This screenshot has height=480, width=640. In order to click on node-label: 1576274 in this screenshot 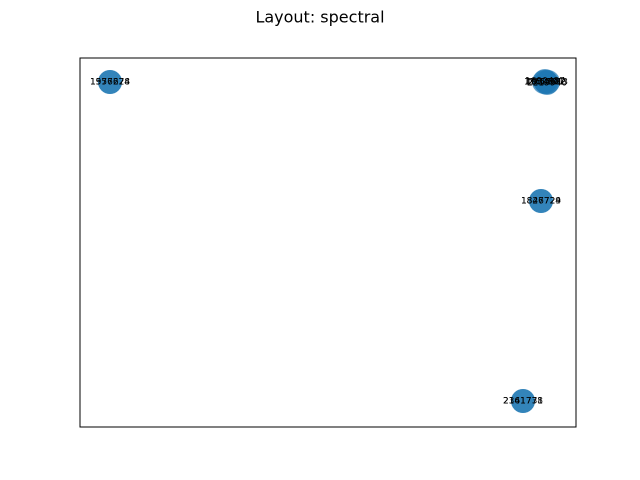, I will do `click(110, 83)`.